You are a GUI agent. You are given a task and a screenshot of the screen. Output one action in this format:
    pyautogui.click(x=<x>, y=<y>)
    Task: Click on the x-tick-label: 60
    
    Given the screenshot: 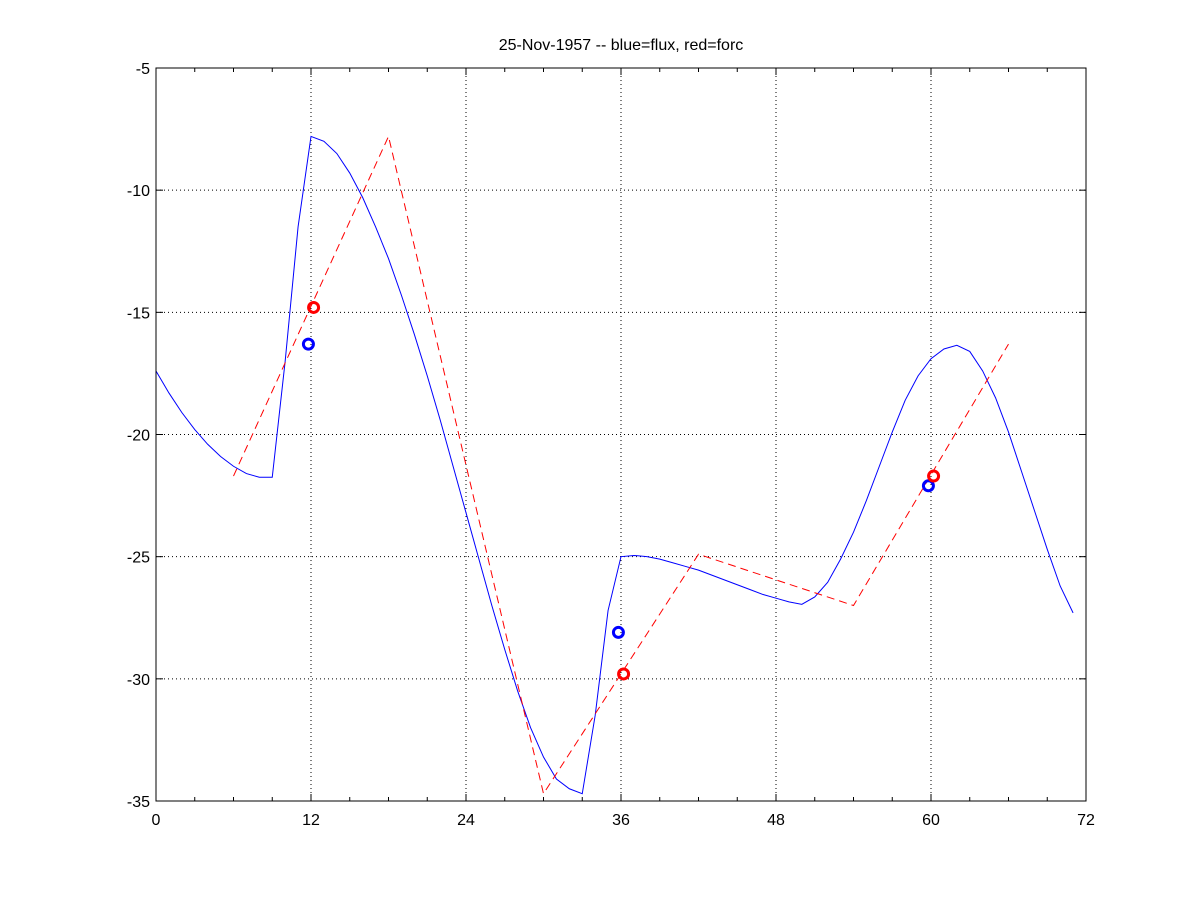 What is the action you would take?
    pyautogui.click(x=931, y=820)
    